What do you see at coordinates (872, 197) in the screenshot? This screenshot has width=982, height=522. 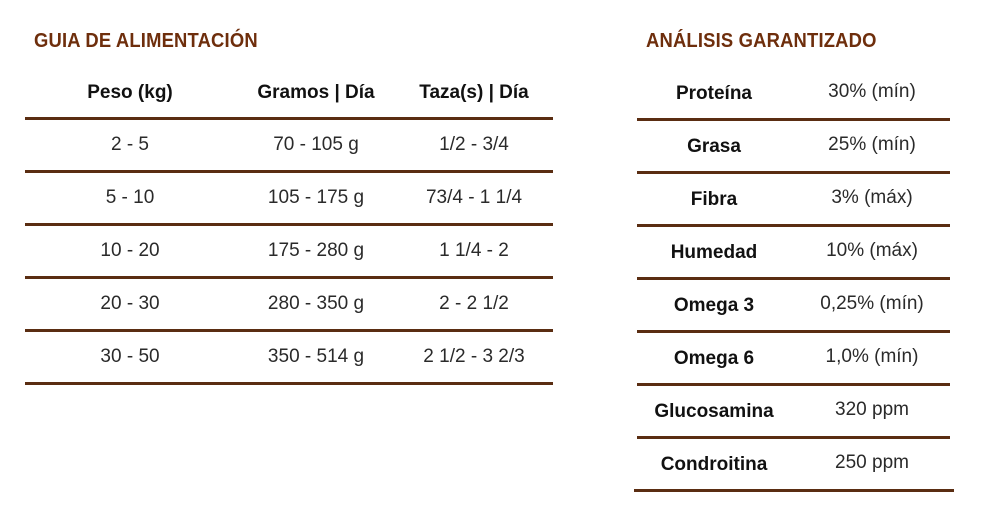 I see `nutrient-value: 3% (máx)` at bounding box center [872, 197].